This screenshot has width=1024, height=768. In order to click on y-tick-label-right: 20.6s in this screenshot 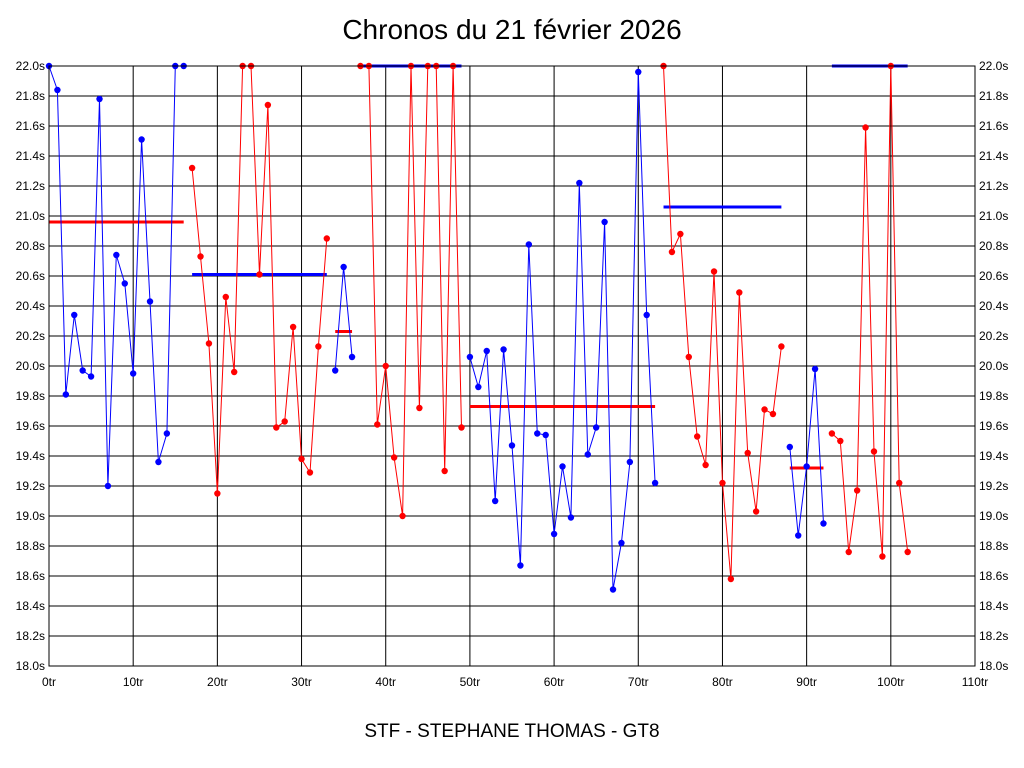, I will do `click(993, 276)`.